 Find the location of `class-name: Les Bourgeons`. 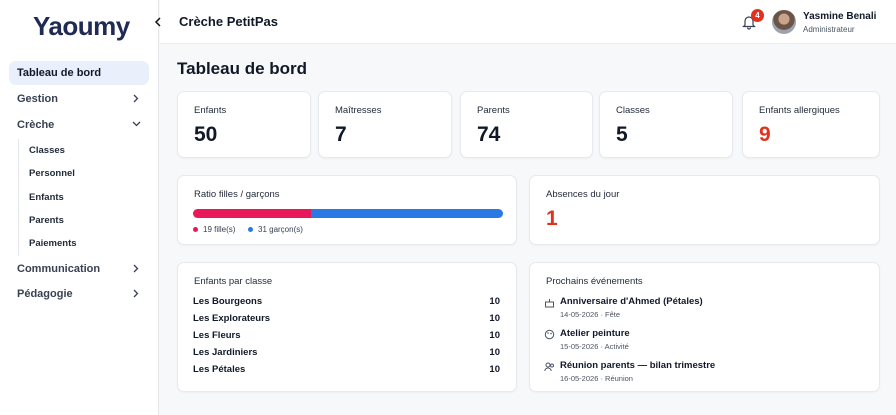

class-name: Les Bourgeons is located at coordinates (228, 301).